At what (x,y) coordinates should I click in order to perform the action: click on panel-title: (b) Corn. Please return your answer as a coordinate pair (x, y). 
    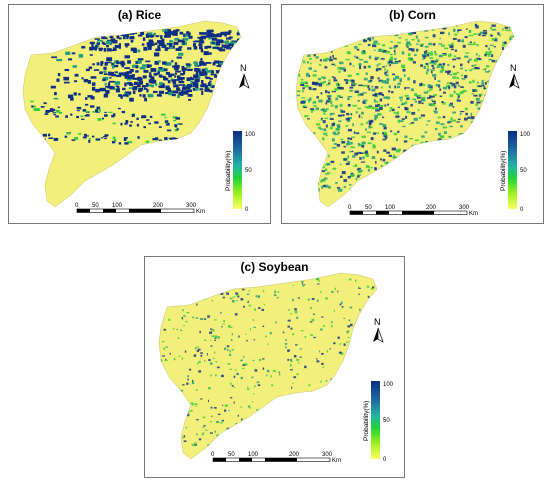
    Looking at the image, I should click on (412, 15).